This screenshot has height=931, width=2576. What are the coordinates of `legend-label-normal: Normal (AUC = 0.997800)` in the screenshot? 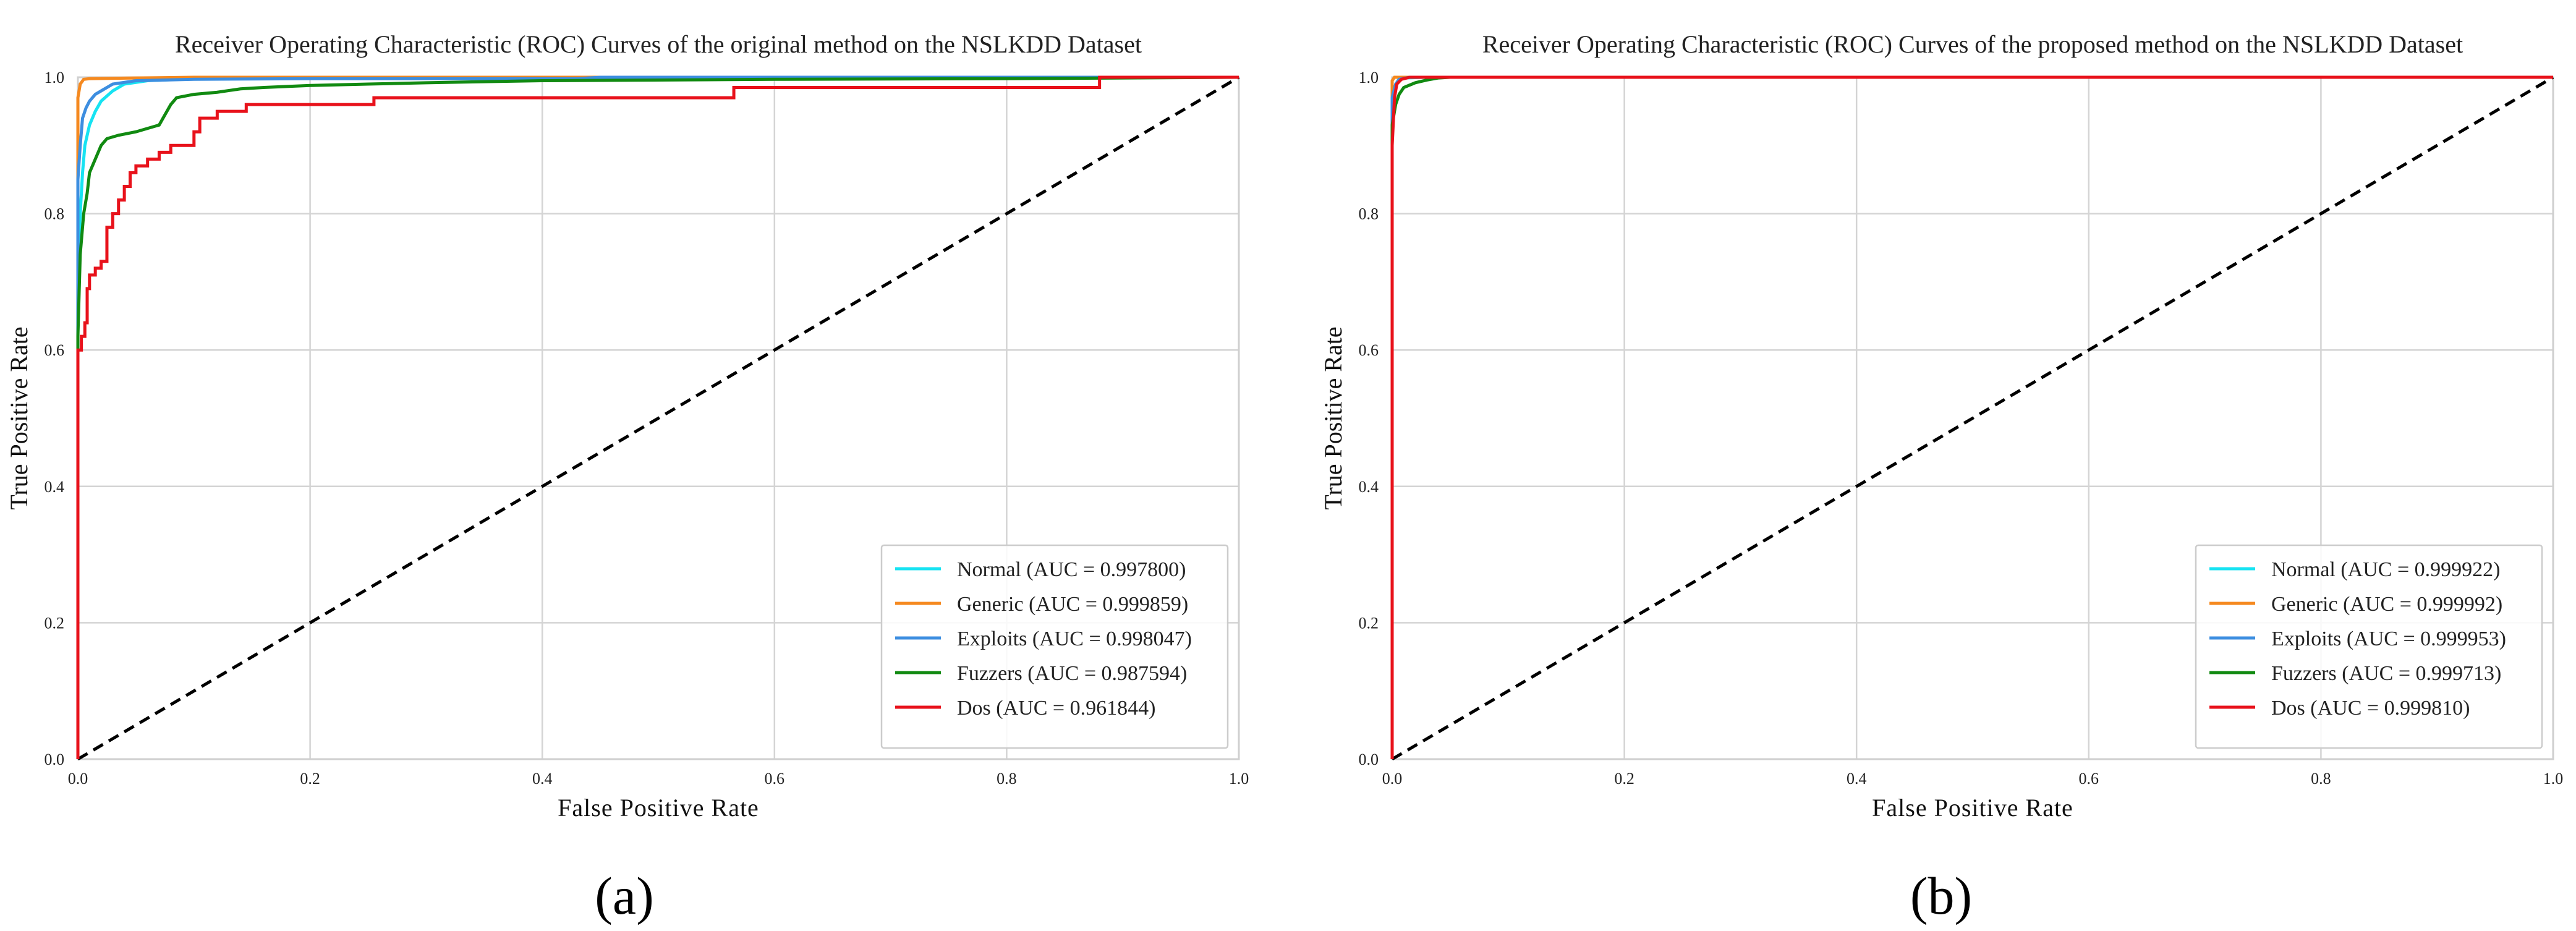 It's located at (1071, 569).